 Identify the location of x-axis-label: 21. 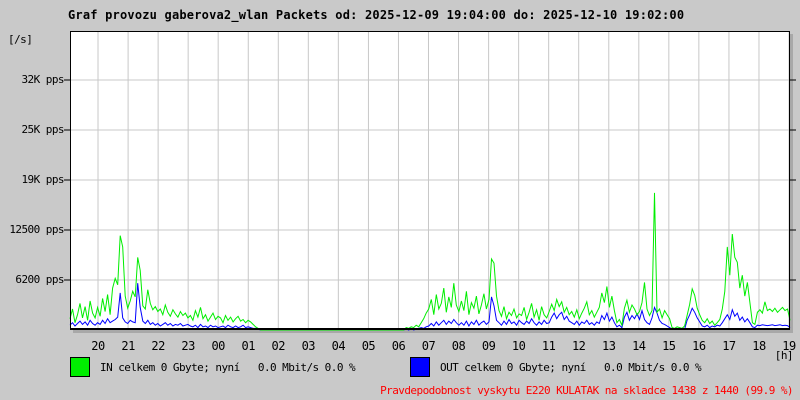
(128, 346).